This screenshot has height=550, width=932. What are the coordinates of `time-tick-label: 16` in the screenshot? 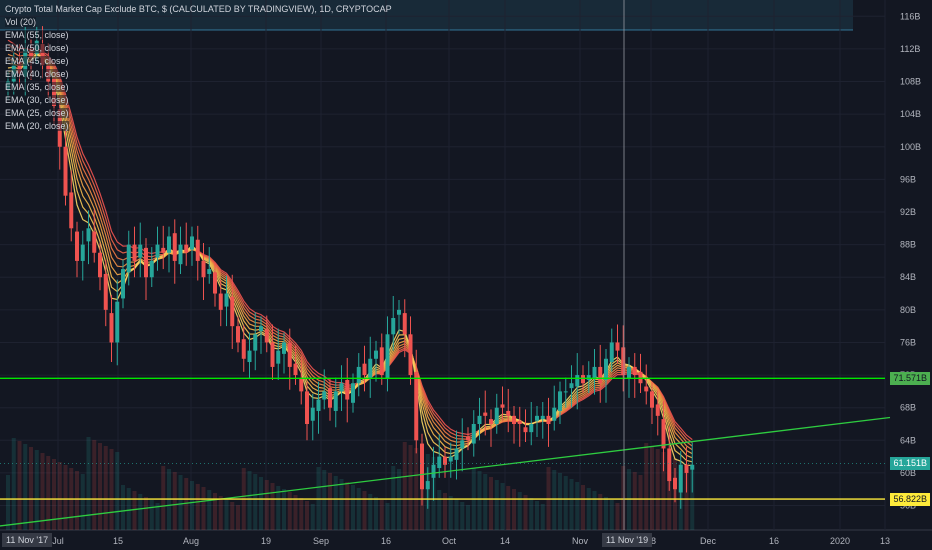 It's located at (386, 541).